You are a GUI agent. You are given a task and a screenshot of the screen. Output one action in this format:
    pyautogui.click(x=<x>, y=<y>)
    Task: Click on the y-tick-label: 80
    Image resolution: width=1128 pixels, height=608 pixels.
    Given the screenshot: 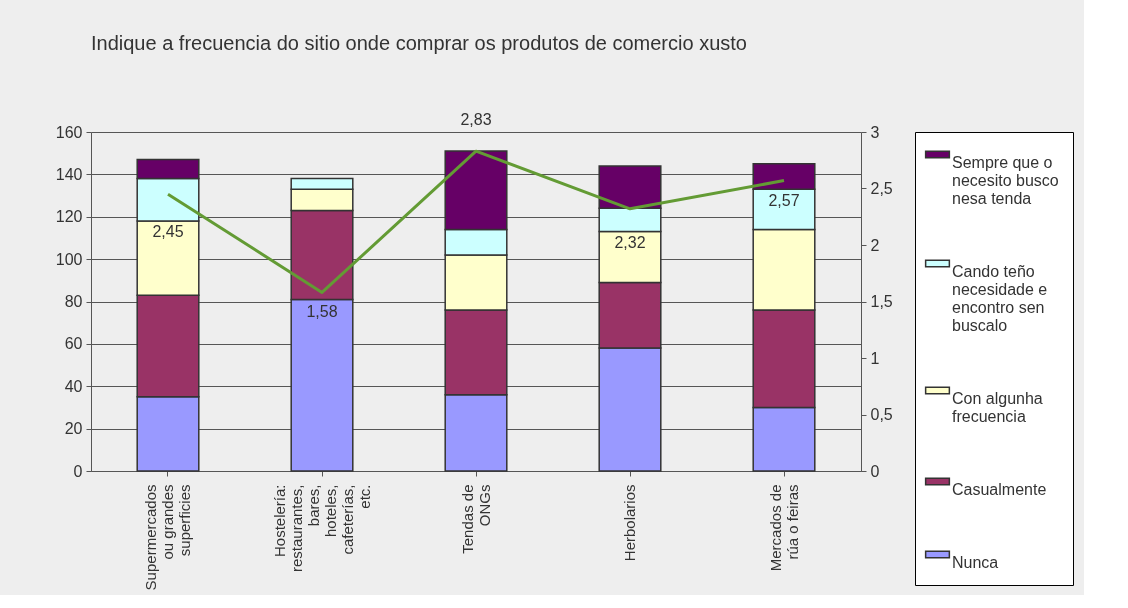 What is the action you would take?
    pyautogui.click(x=73, y=301)
    